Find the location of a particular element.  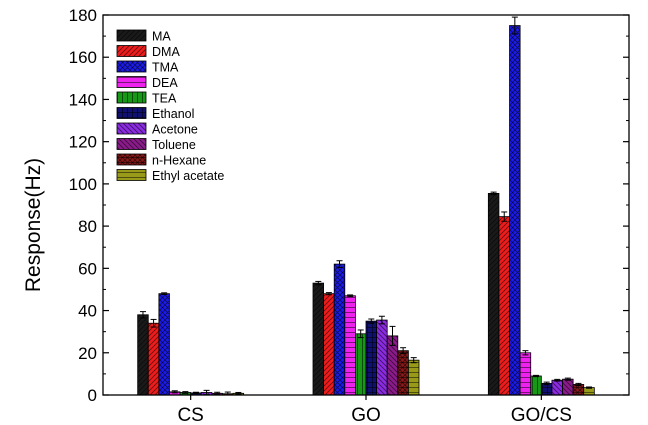

bar-go-cs-acetone is located at coordinates (557, 387).